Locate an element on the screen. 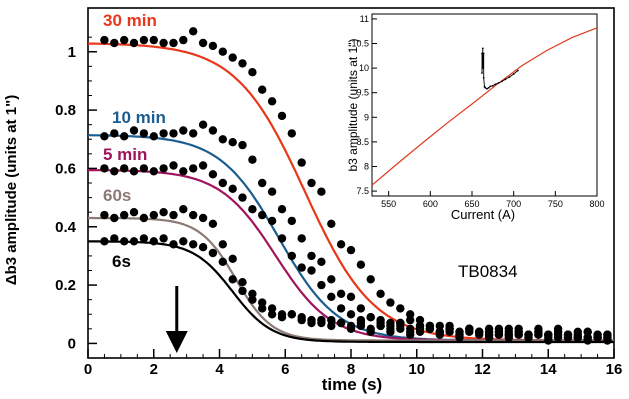 The height and width of the screenshot is (399, 629). y-tick-label: 1 is located at coordinates (72, 52).